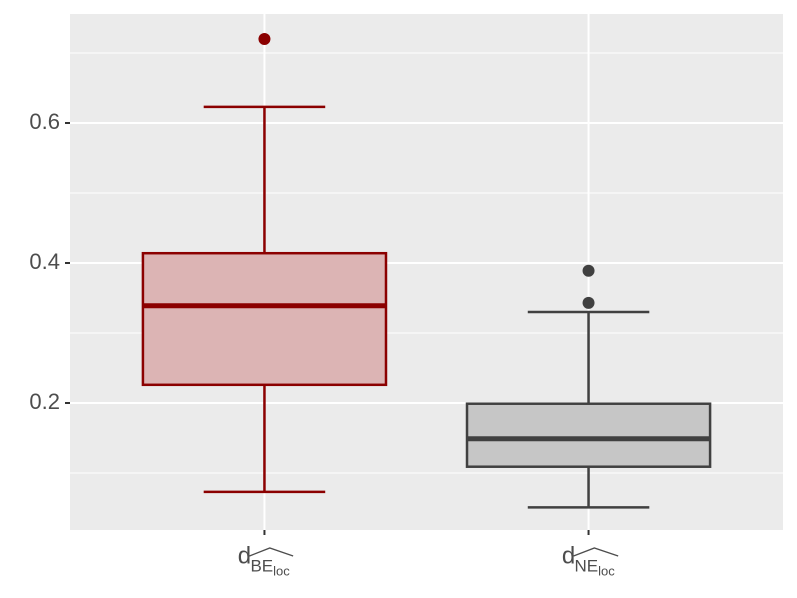  Describe the element at coordinates (44, 261) in the screenshot. I see `y-tick-label: 0.4` at that location.